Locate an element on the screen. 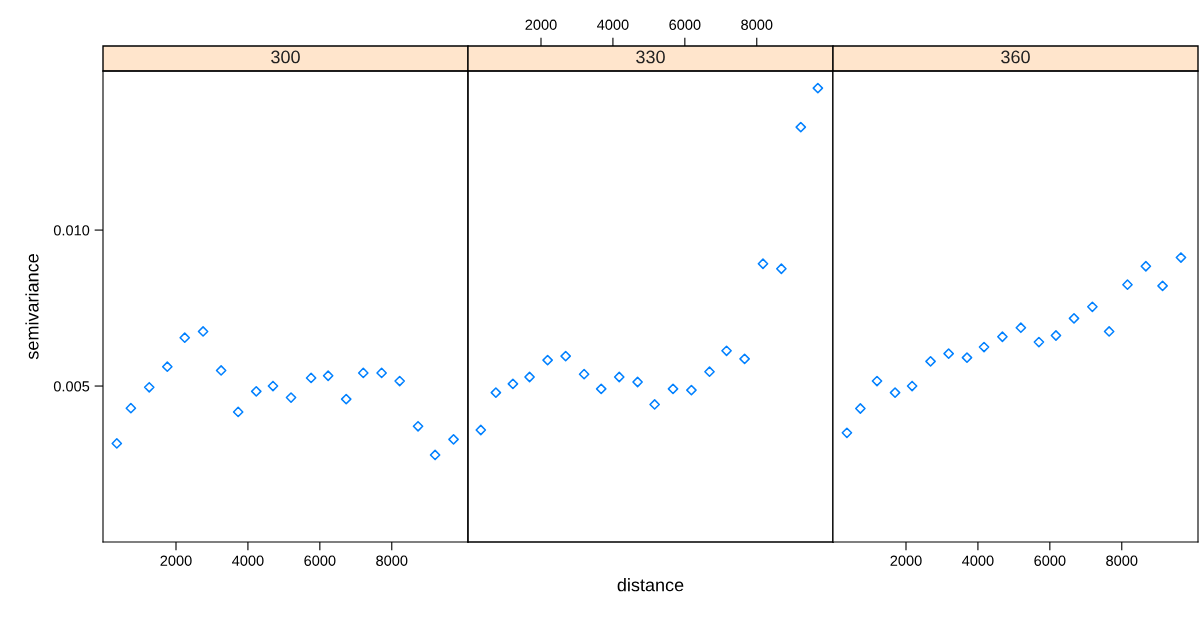 This screenshot has height=617, width=1202. y-tick-label: 0.005 is located at coordinates (71, 386).